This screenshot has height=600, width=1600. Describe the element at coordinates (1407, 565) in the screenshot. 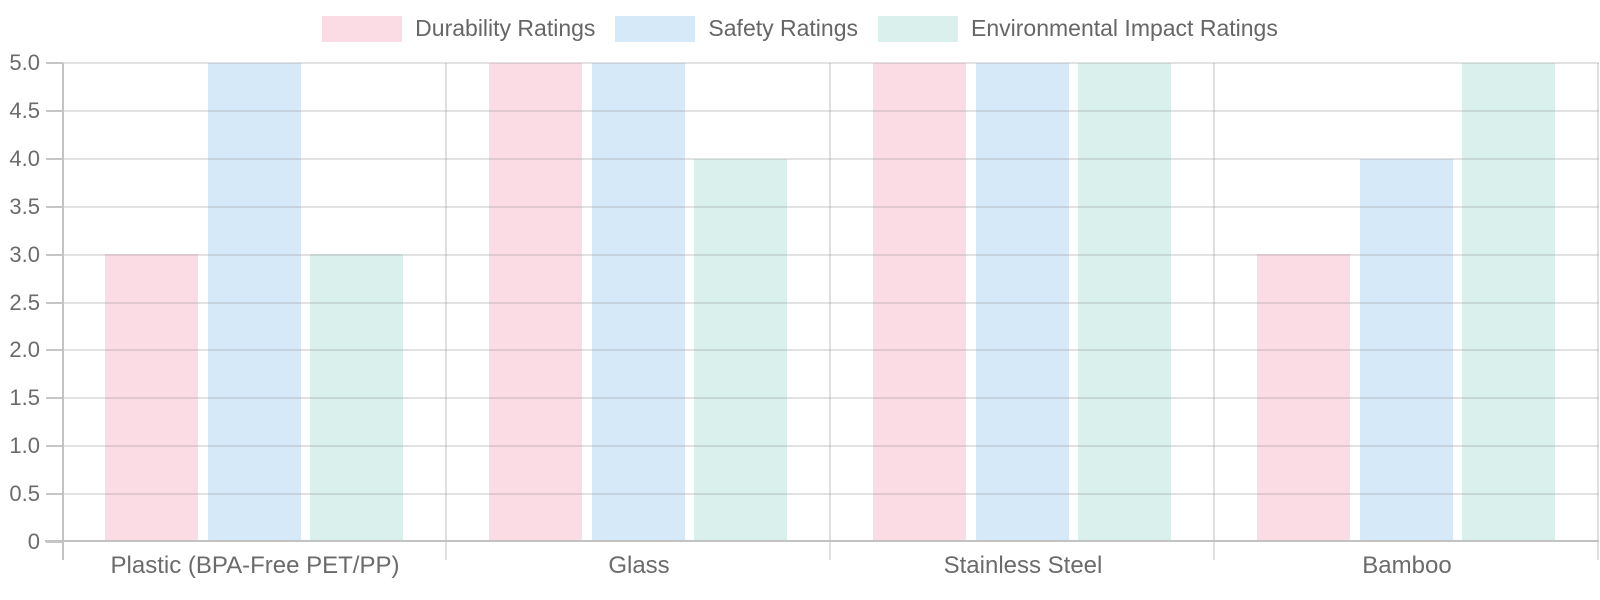

I see `x-axis-label-bamboo: Bamboo` at that location.